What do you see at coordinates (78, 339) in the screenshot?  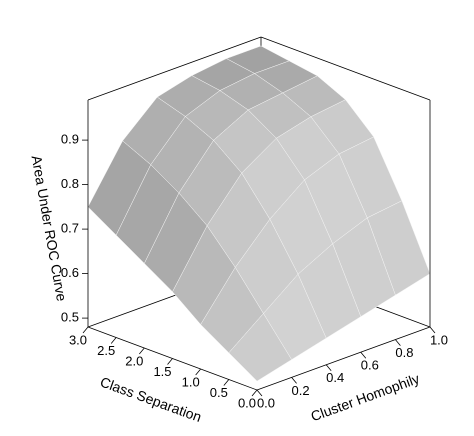 I see `x-tick-label: 3.0` at bounding box center [78, 339].